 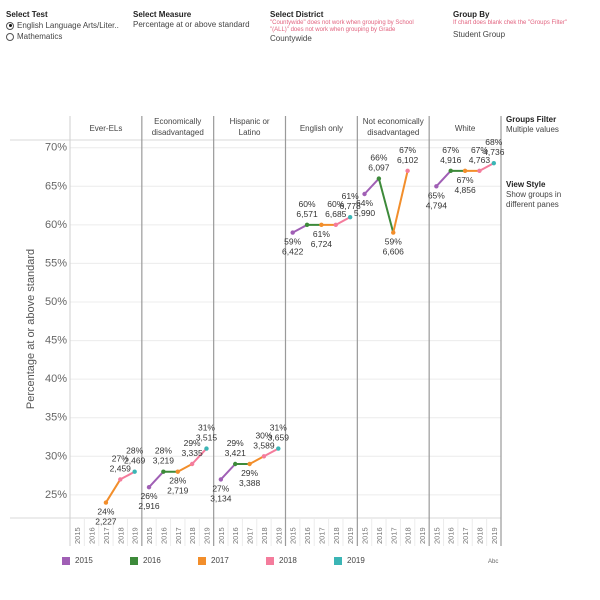 What do you see at coordinates (249, 473) in the screenshot?
I see `data-label-pct: 29%` at bounding box center [249, 473].